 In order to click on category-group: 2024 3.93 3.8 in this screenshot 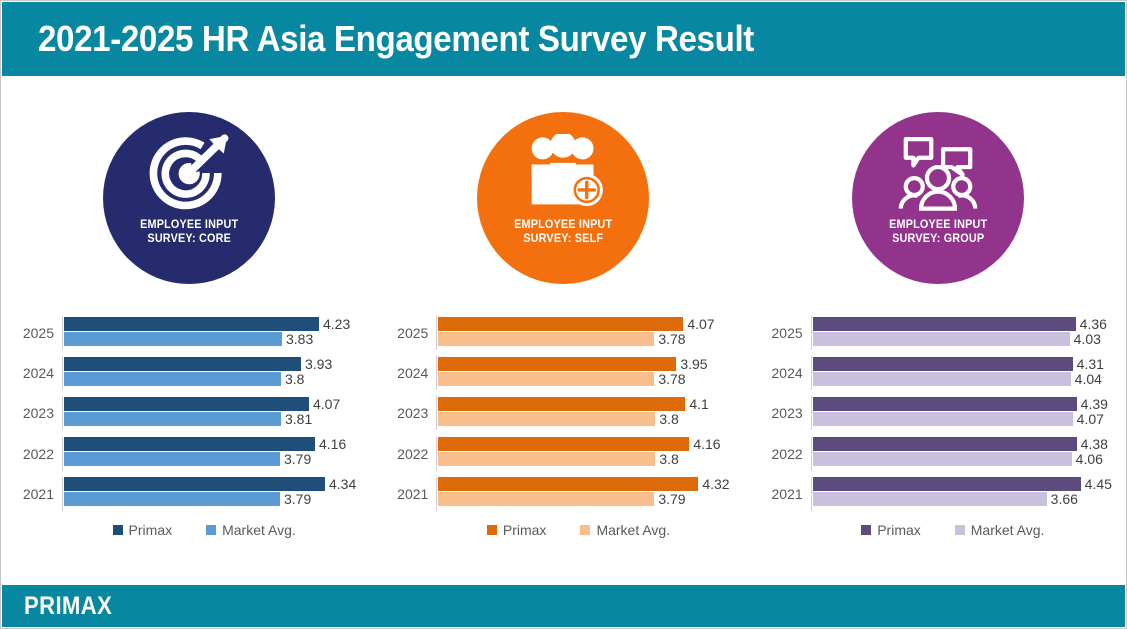, I will do `click(185, 373)`.